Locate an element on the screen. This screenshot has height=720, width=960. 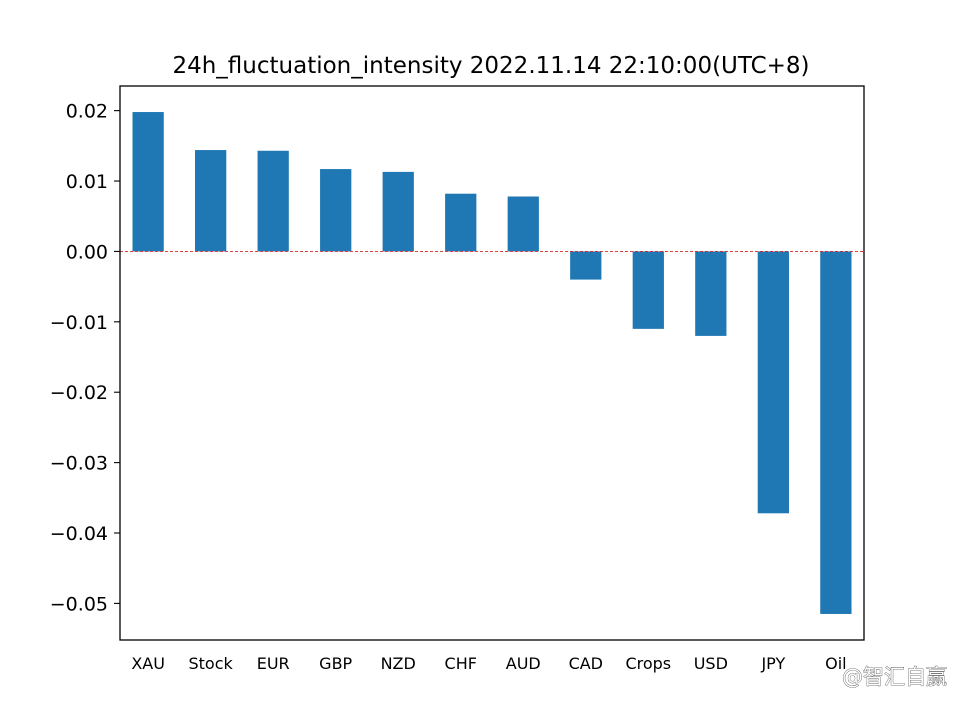
x-tick-label: Oil is located at coordinates (835, 663).